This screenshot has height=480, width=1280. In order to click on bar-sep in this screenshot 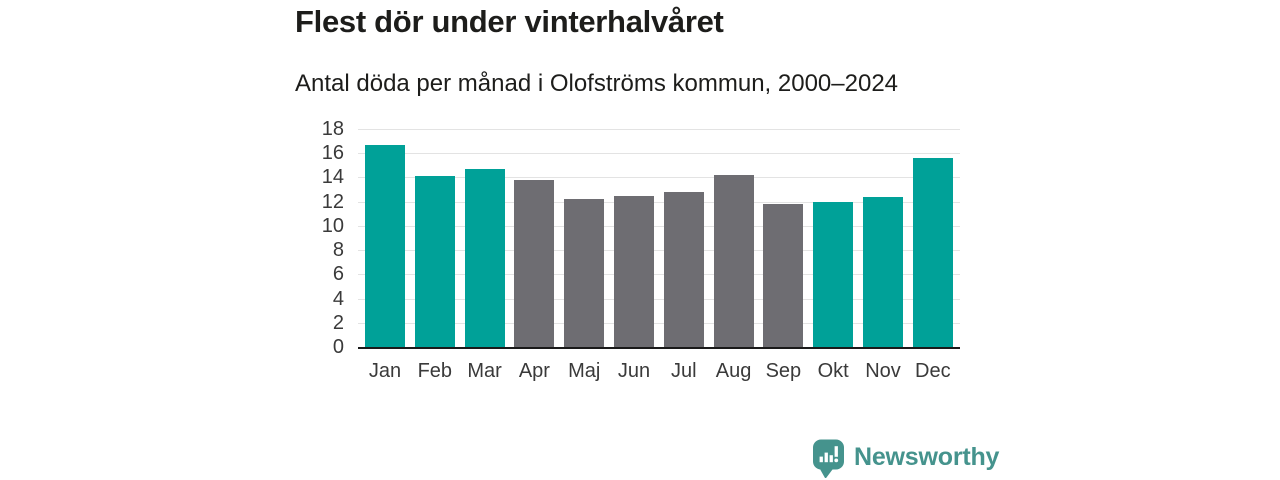, I will do `click(783, 275)`.